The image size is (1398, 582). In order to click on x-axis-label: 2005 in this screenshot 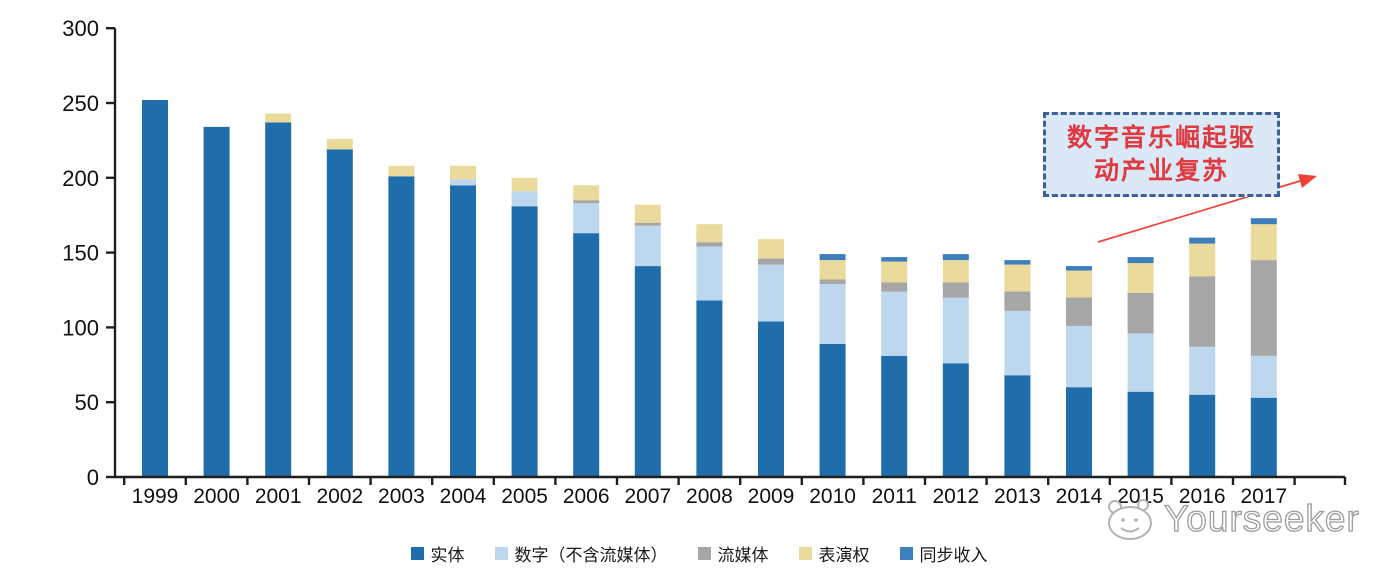, I will do `click(524, 496)`.